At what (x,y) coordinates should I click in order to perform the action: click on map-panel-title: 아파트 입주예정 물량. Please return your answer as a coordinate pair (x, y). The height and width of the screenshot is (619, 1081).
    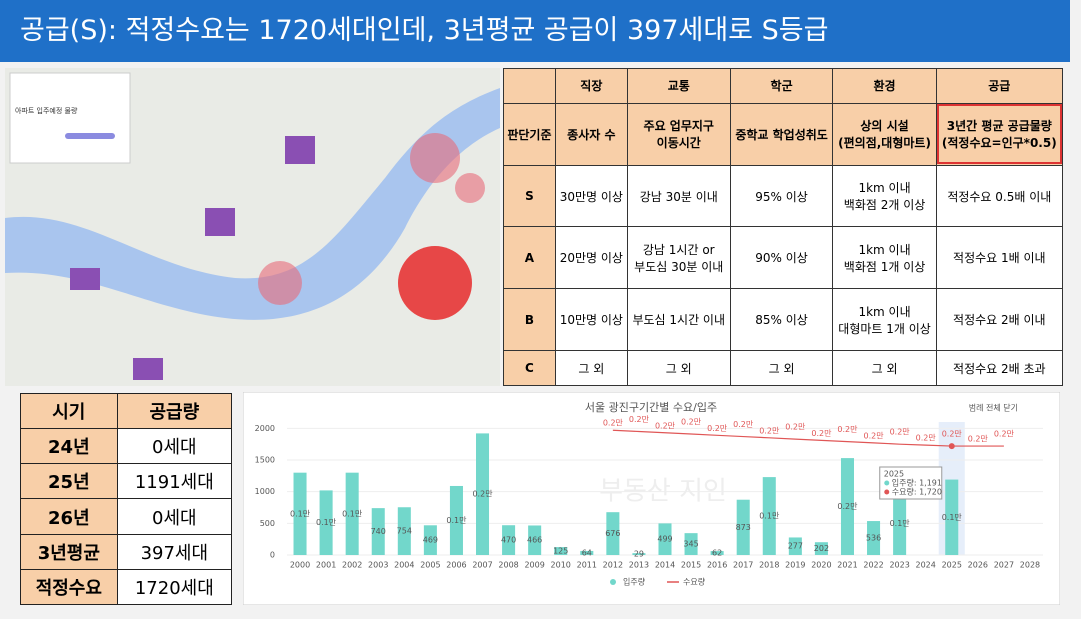
    Looking at the image, I should click on (46, 110).